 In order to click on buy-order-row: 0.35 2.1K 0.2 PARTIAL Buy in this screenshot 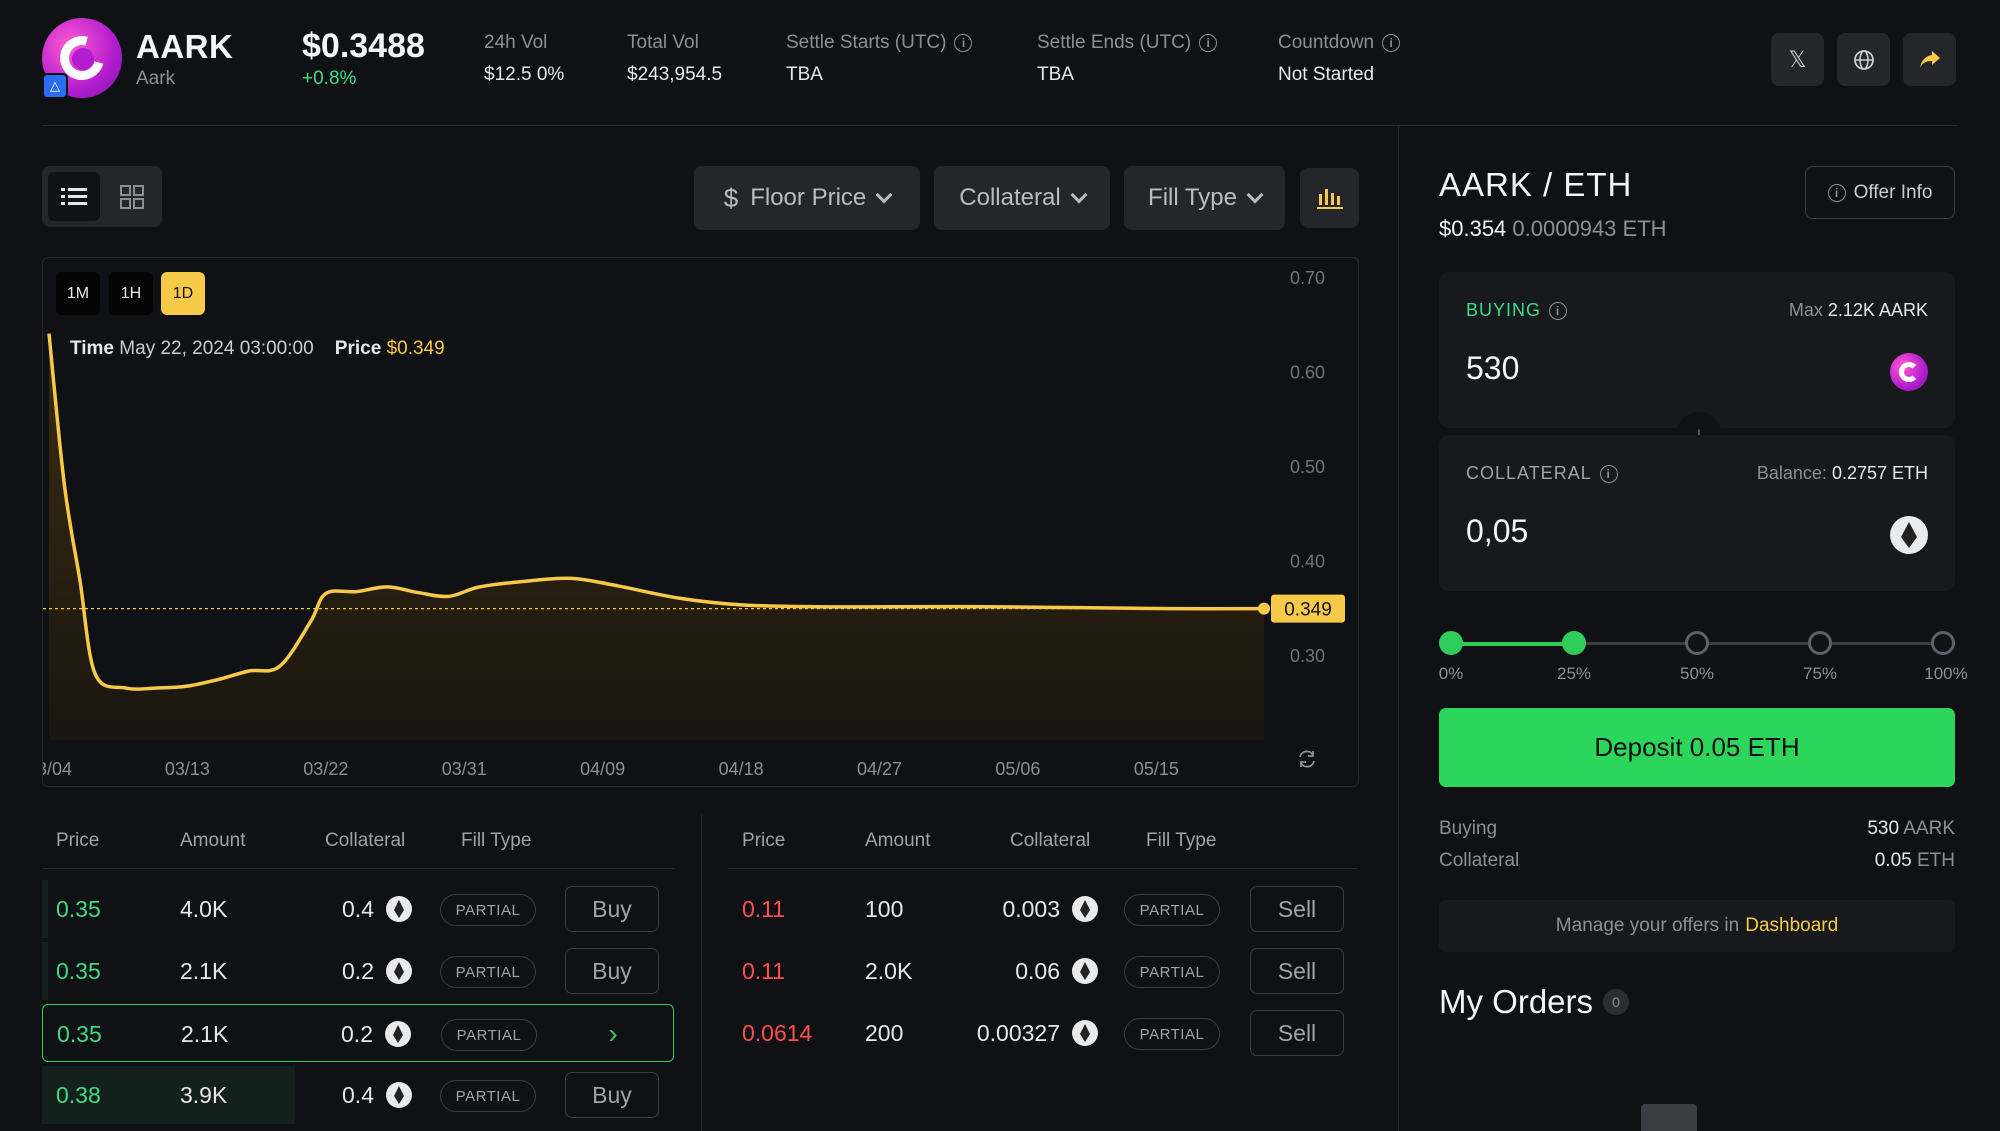, I will do `click(358, 971)`.